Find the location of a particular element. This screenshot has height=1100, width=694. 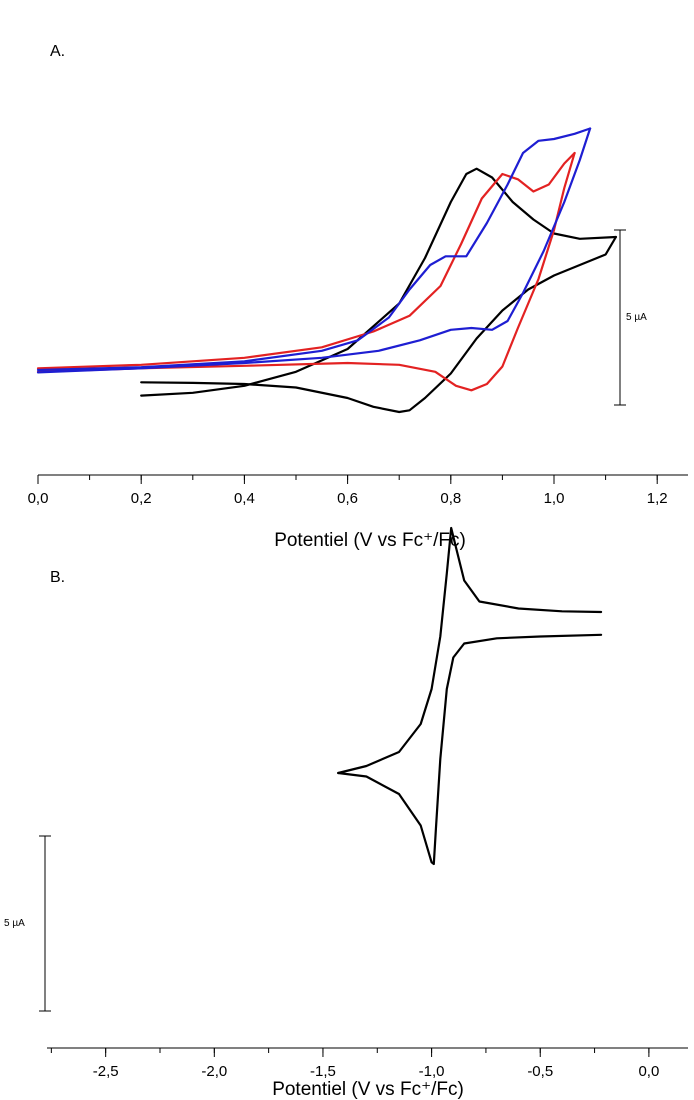

panel-b-label: B. is located at coordinates (57, 577).